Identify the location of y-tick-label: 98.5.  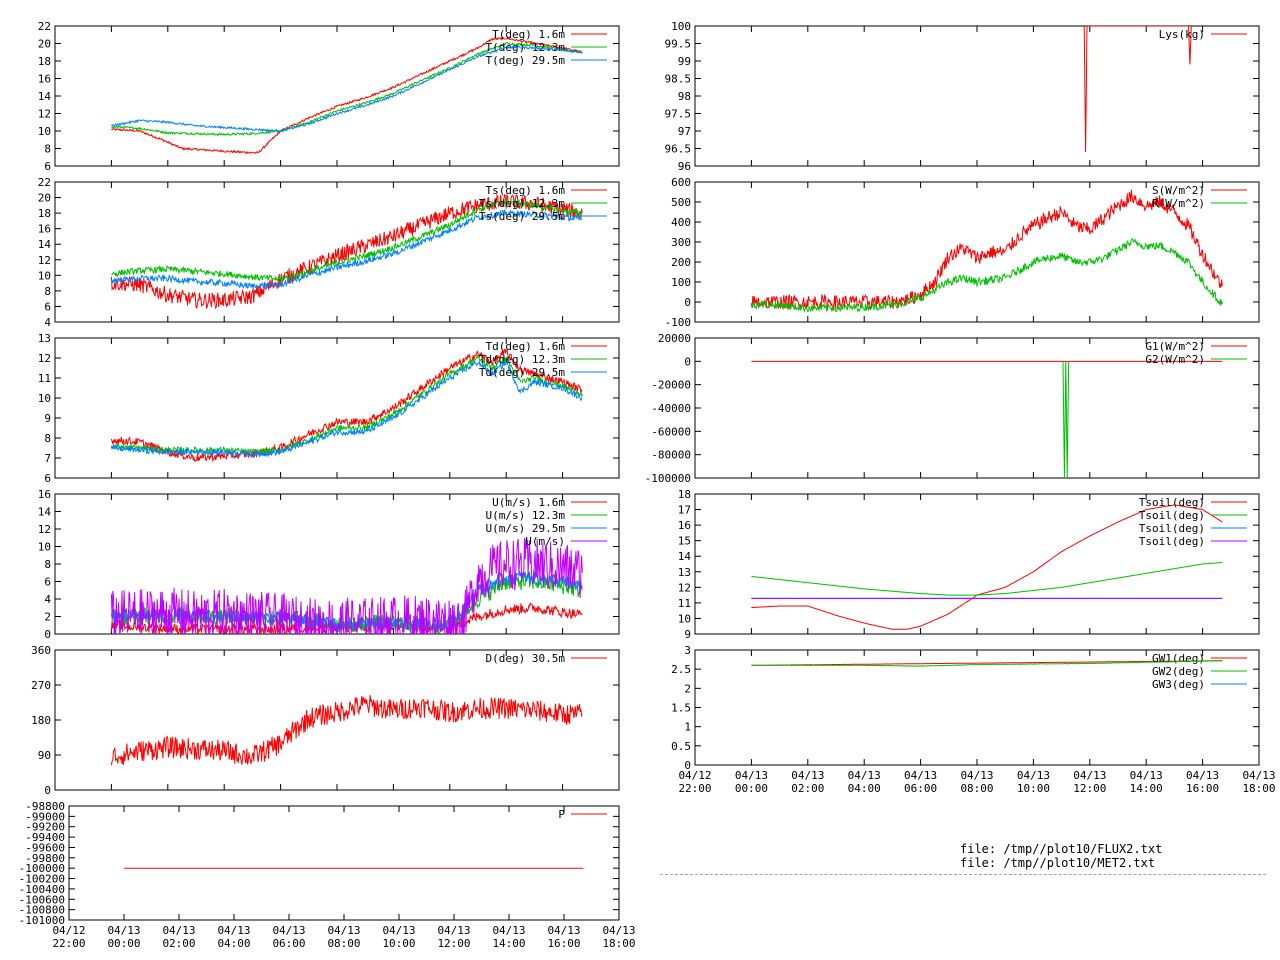
(678, 79).